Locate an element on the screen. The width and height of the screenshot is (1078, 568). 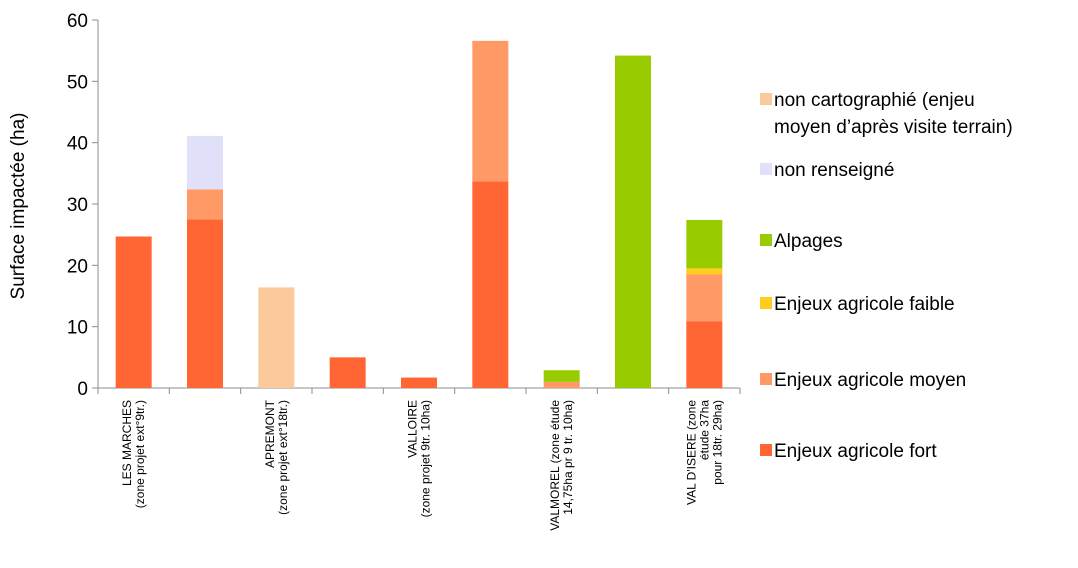
y-tick-label: 0 is located at coordinates (82, 389).